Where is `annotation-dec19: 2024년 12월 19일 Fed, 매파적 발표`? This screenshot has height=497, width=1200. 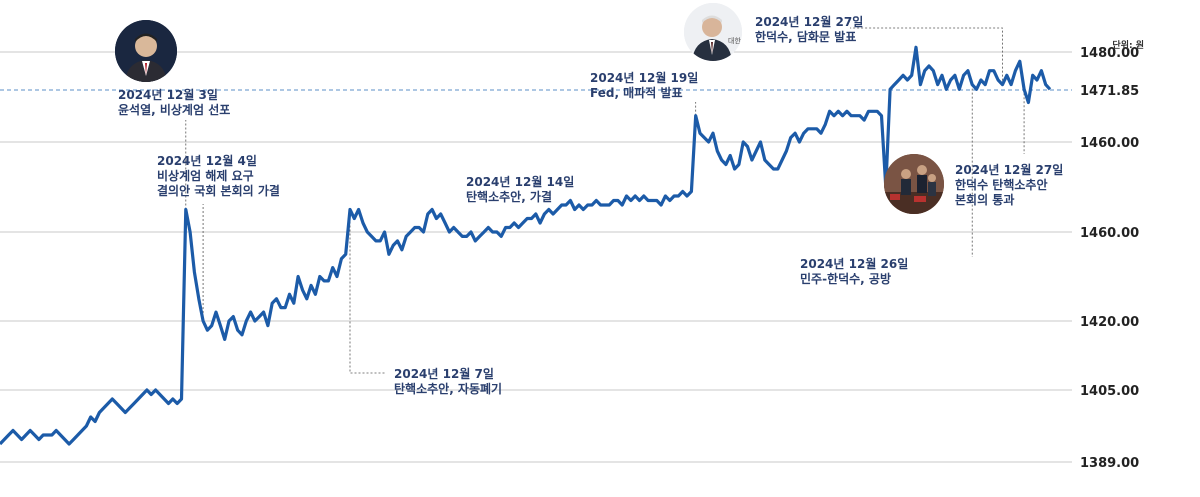 annotation-dec19: 2024년 12월 19일 Fed, 매파적 발표 is located at coordinates (644, 86).